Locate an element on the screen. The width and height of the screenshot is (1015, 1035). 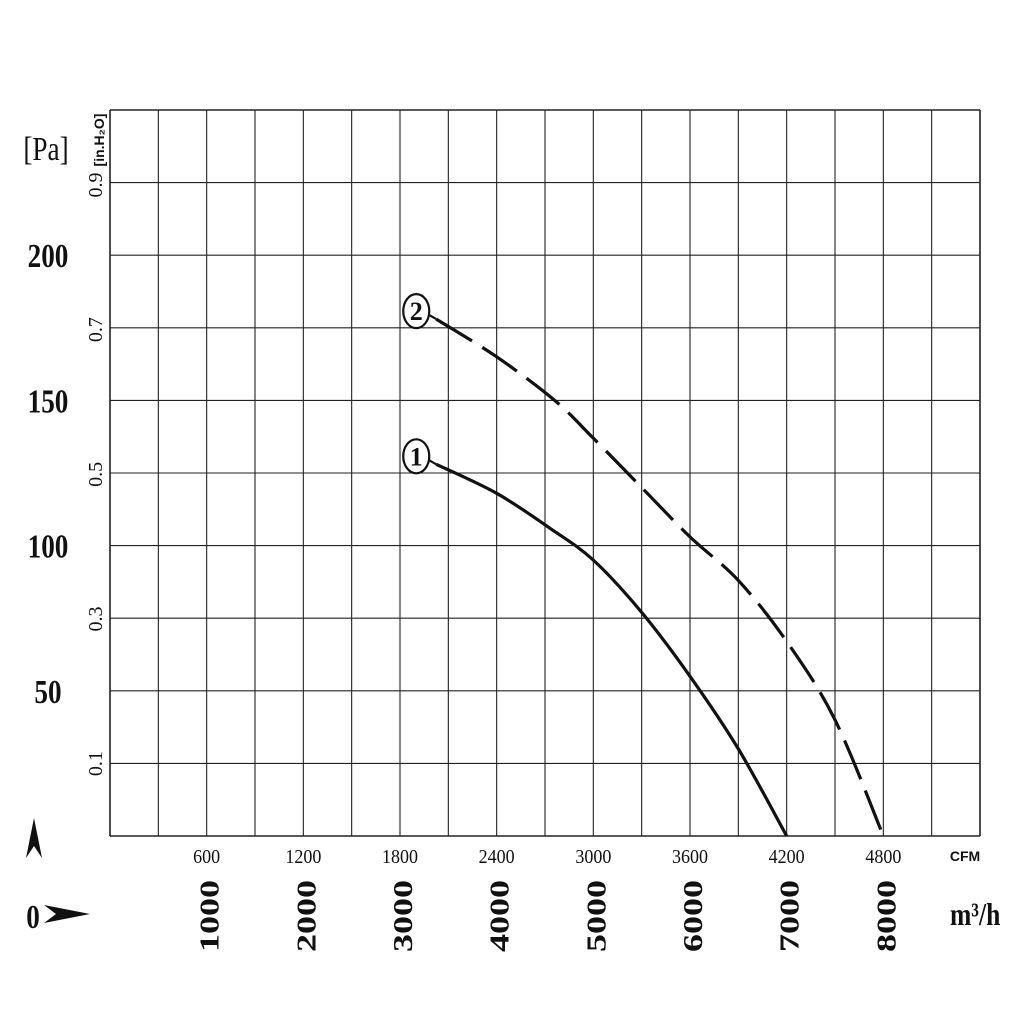
x-tick-label-cfm: 4800 is located at coordinates (883, 857).